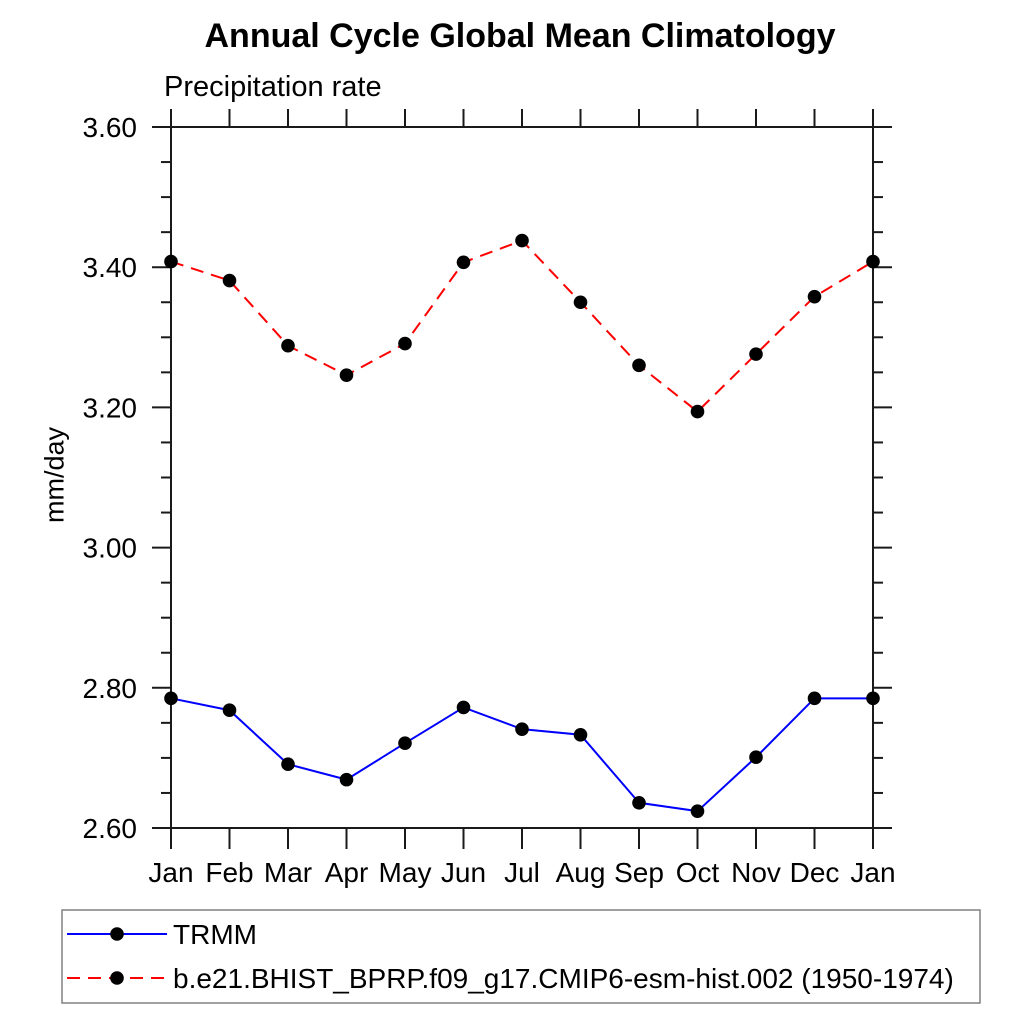 The image size is (1024, 1024). Describe the element at coordinates (215, 934) in the screenshot. I see `legend-label-0: TRMM` at that location.